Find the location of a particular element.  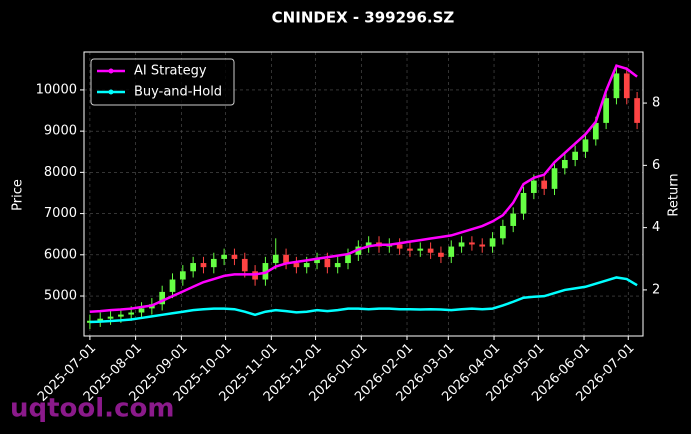

y-tick-label: 10000 is located at coordinates (56, 89).